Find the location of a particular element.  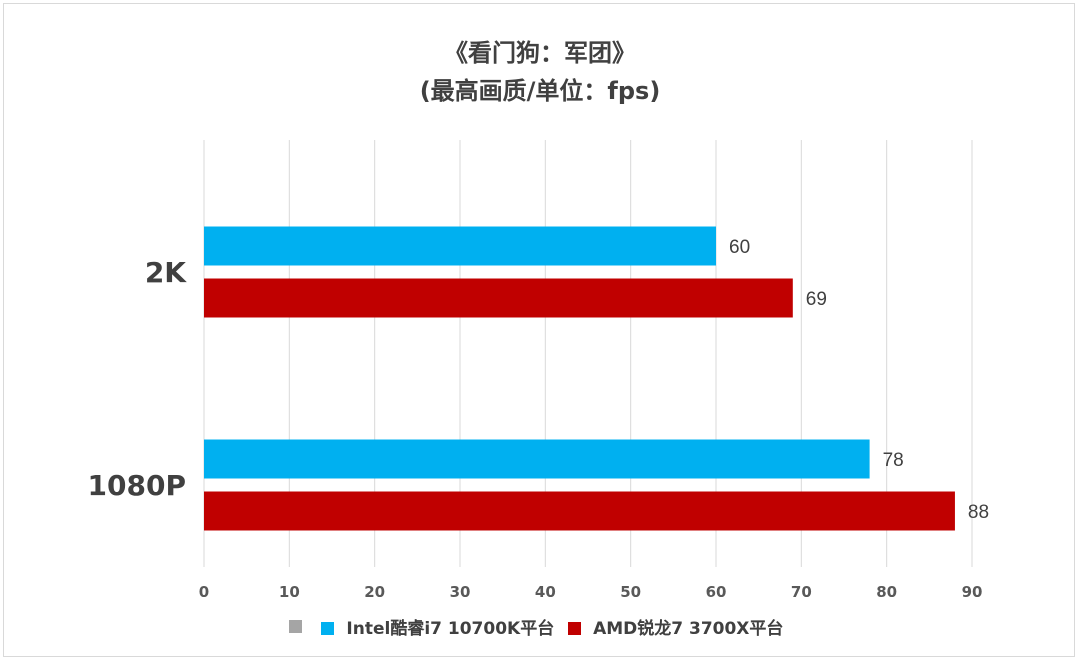

legend-swatch-gray is located at coordinates (295, 626).